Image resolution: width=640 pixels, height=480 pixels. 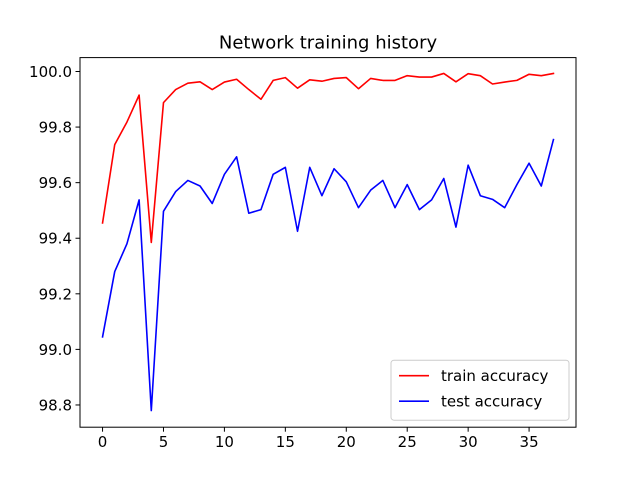 What do you see at coordinates (55, 294) in the screenshot?
I see `y-tick-label: 99.2` at bounding box center [55, 294].